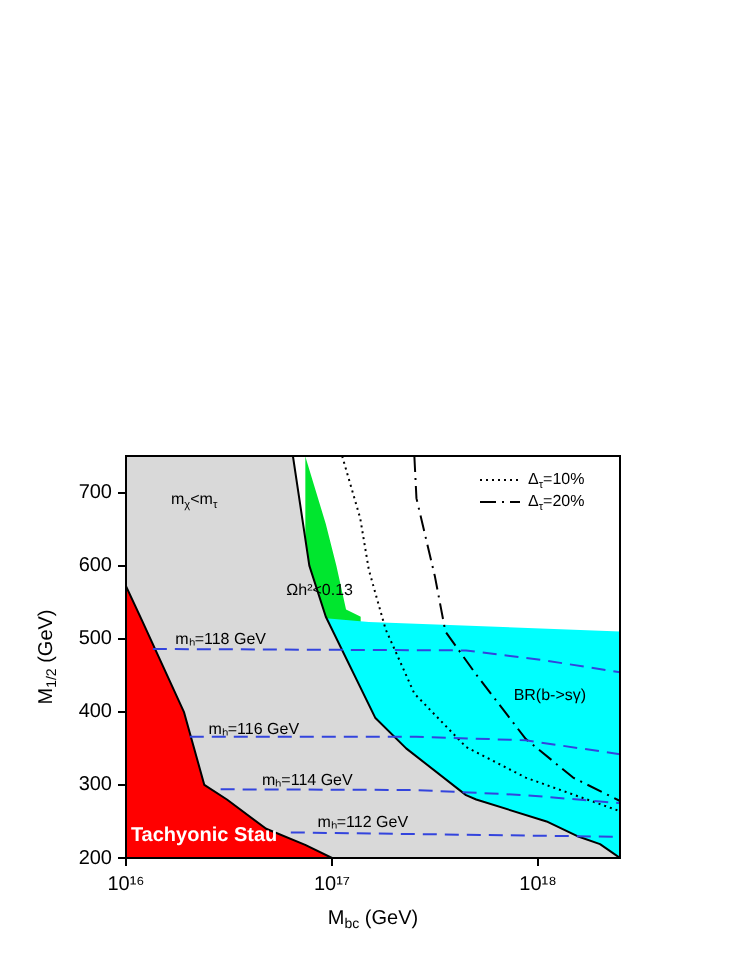 The image size is (748, 968). What do you see at coordinates (221, 638) in the screenshot?
I see `annotation: mₕ=118 GeV` at bounding box center [221, 638].